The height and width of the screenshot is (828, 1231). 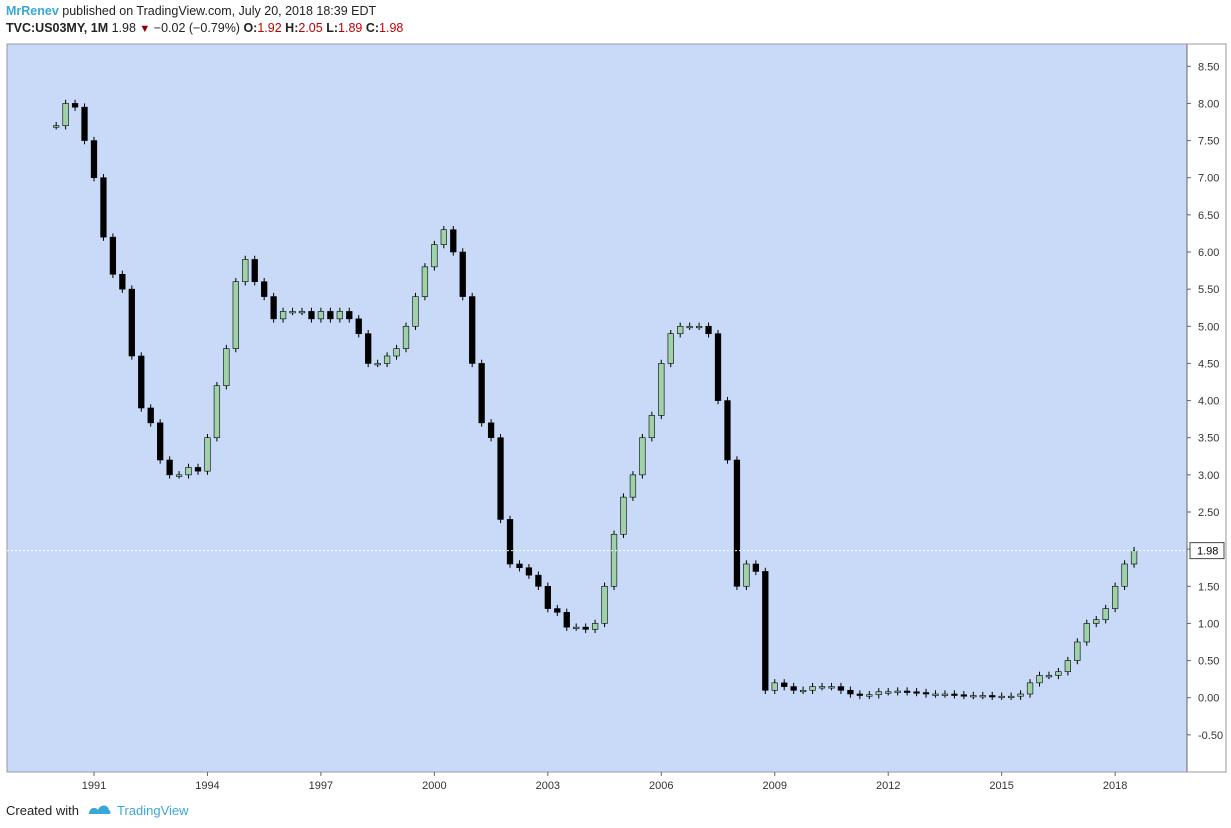 I want to click on x-tick-label: 2015, so click(x=1001, y=786).